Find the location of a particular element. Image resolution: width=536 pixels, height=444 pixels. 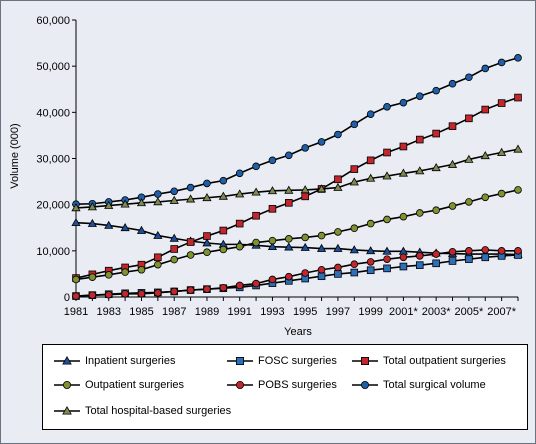

x-tick-label: 2005* is located at coordinates (469, 312).